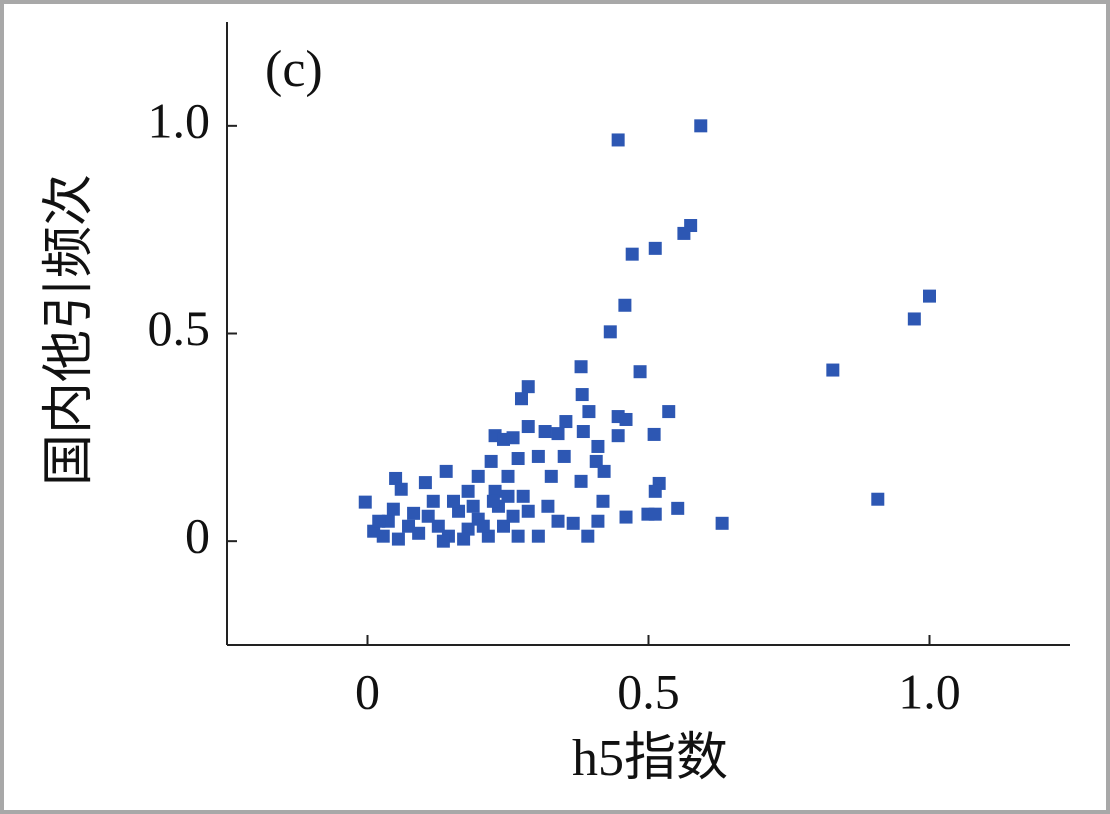 This screenshot has height=814, width=1110. I want to click on y-axis-label: 国内他引频次, so click(69, 330).